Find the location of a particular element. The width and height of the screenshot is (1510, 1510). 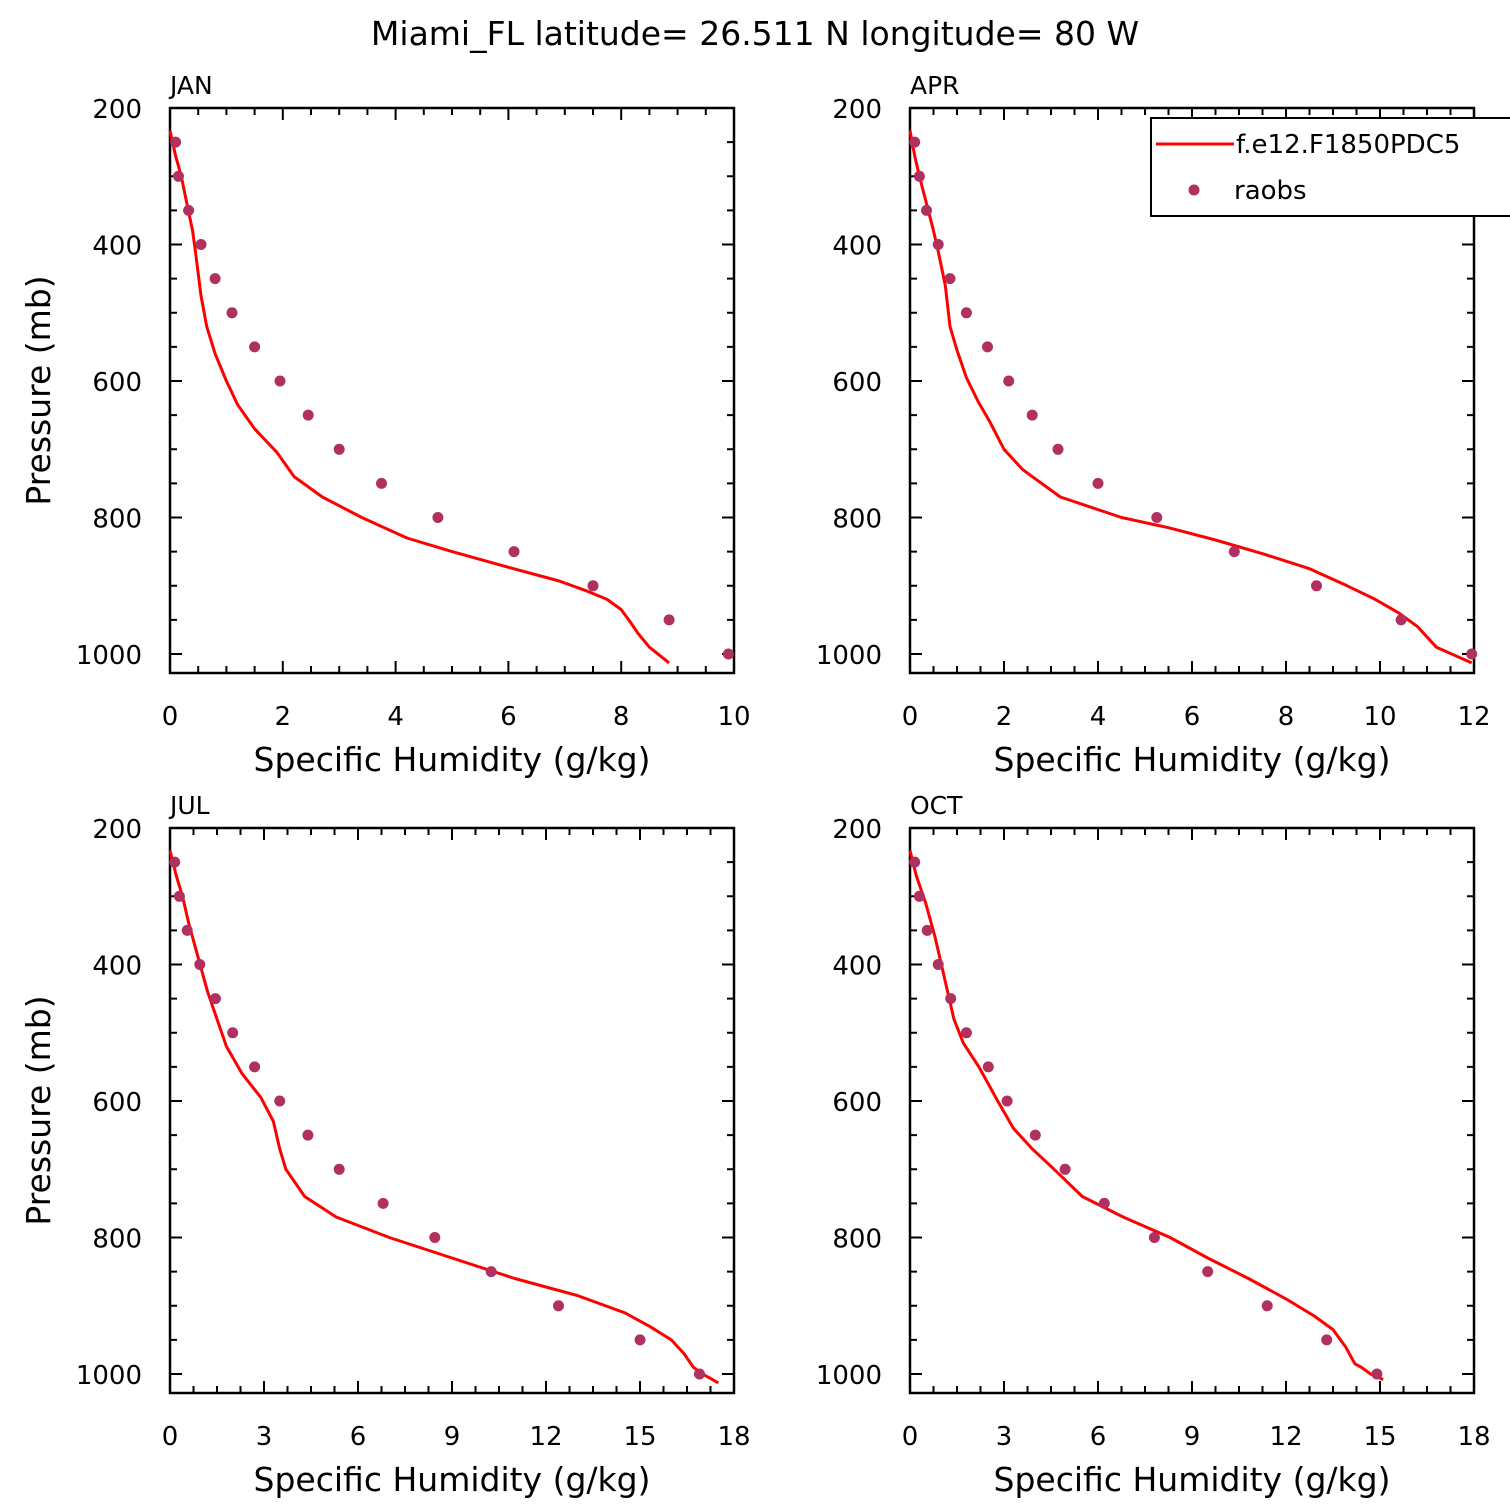

x-tick-label: 10 is located at coordinates (733, 717).